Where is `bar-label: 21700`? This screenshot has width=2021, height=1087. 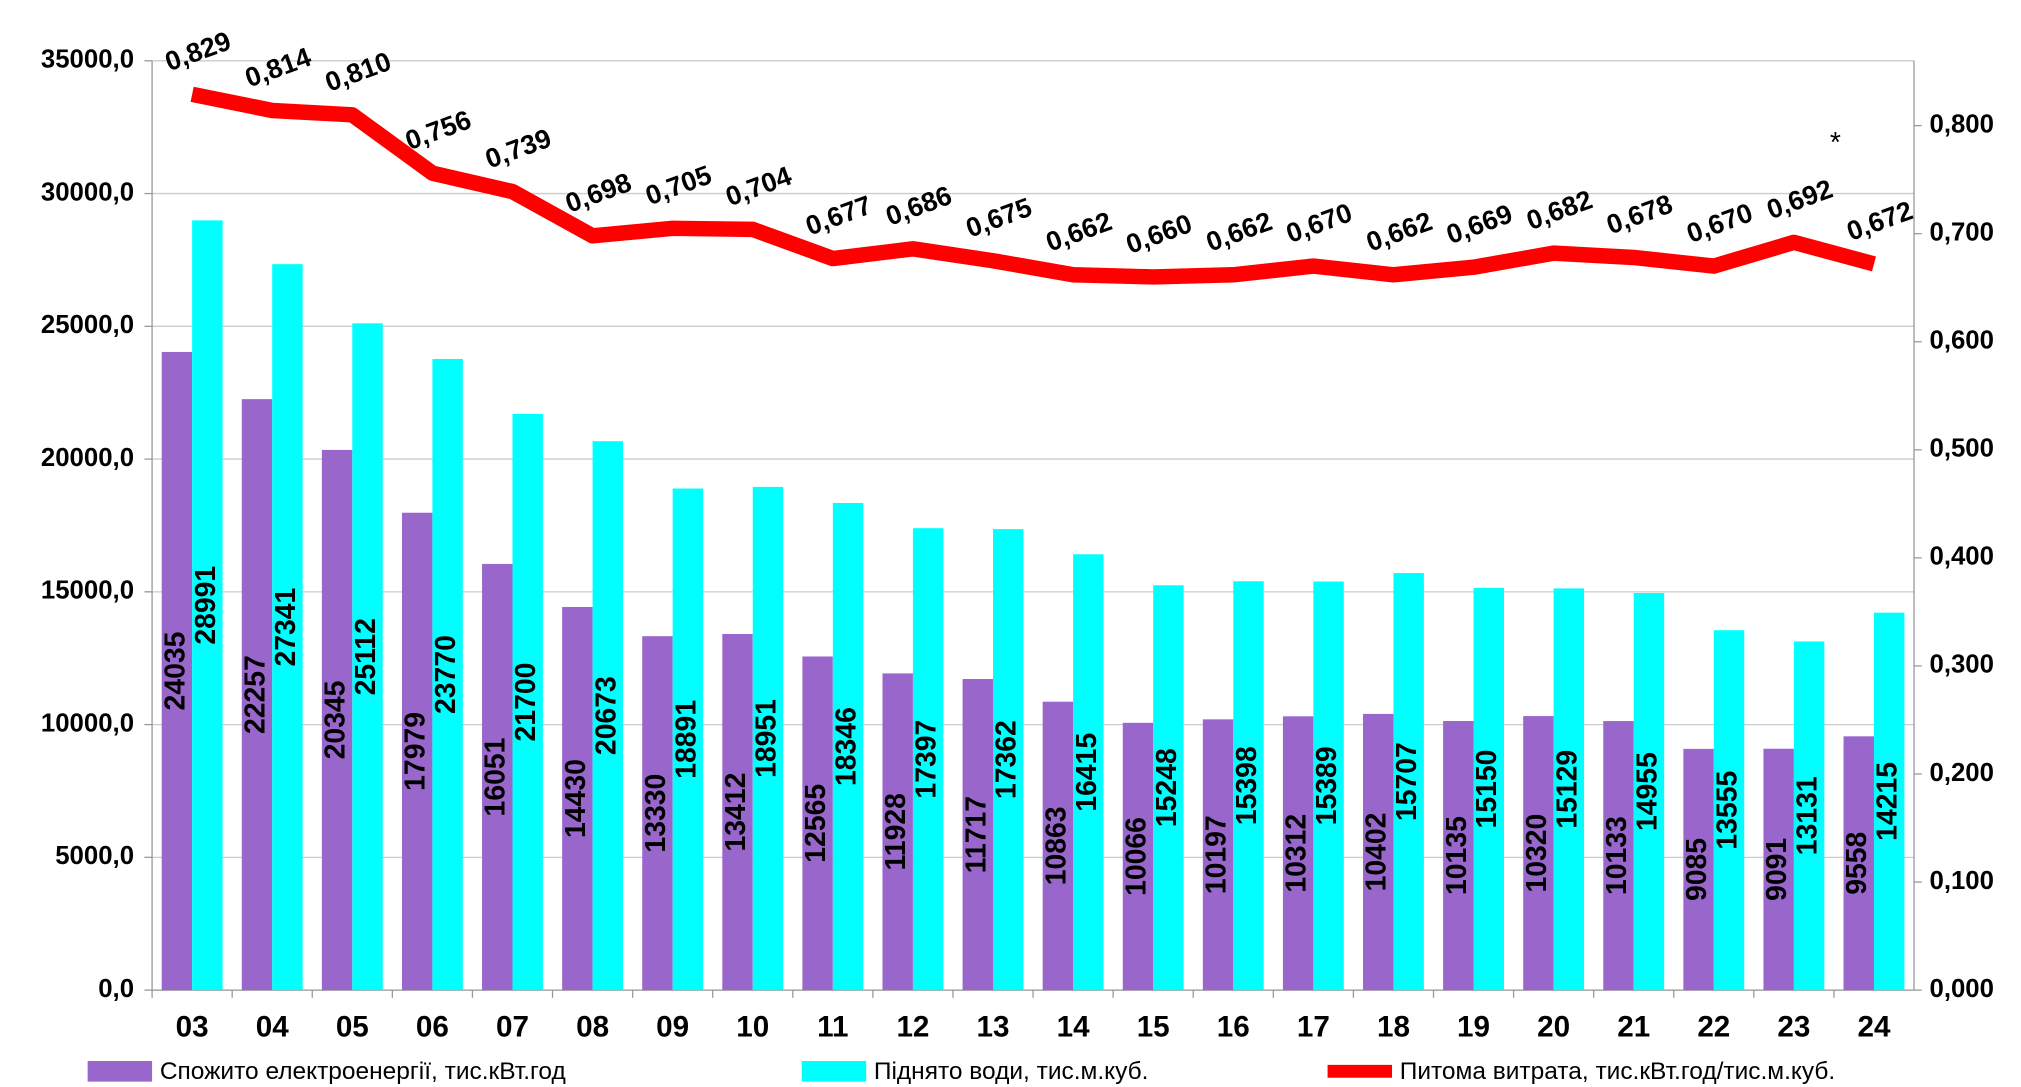
bar-label: 21700 is located at coordinates (526, 702).